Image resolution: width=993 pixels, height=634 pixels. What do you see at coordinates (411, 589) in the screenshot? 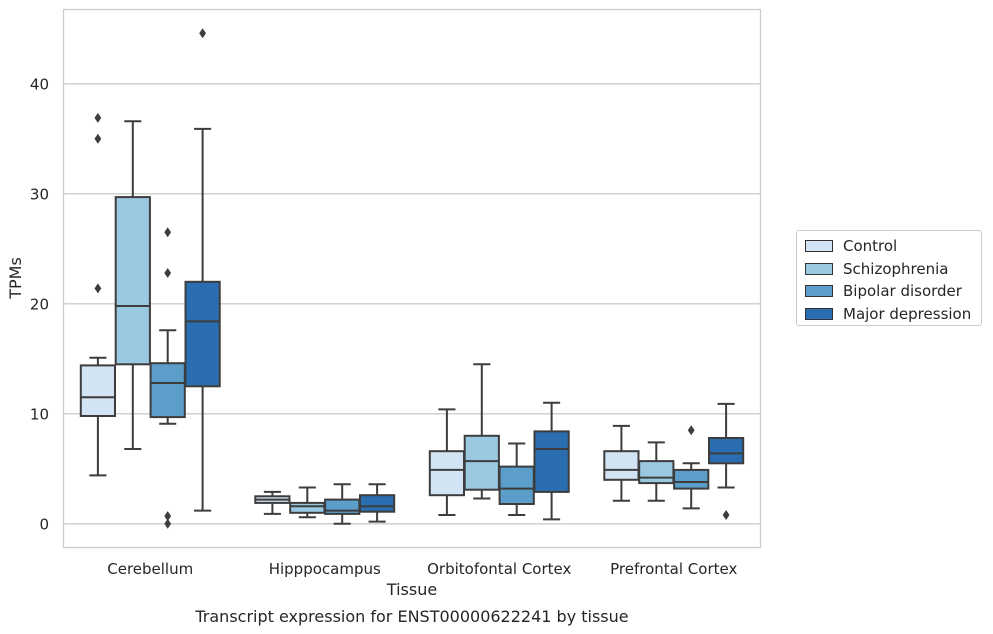
I see `x-axis-label: Tissue` at bounding box center [411, 589].